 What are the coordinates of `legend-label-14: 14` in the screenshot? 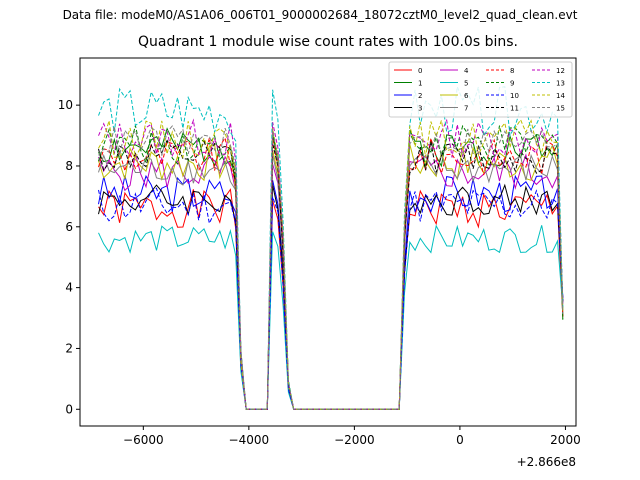 It's located at (560, 96).